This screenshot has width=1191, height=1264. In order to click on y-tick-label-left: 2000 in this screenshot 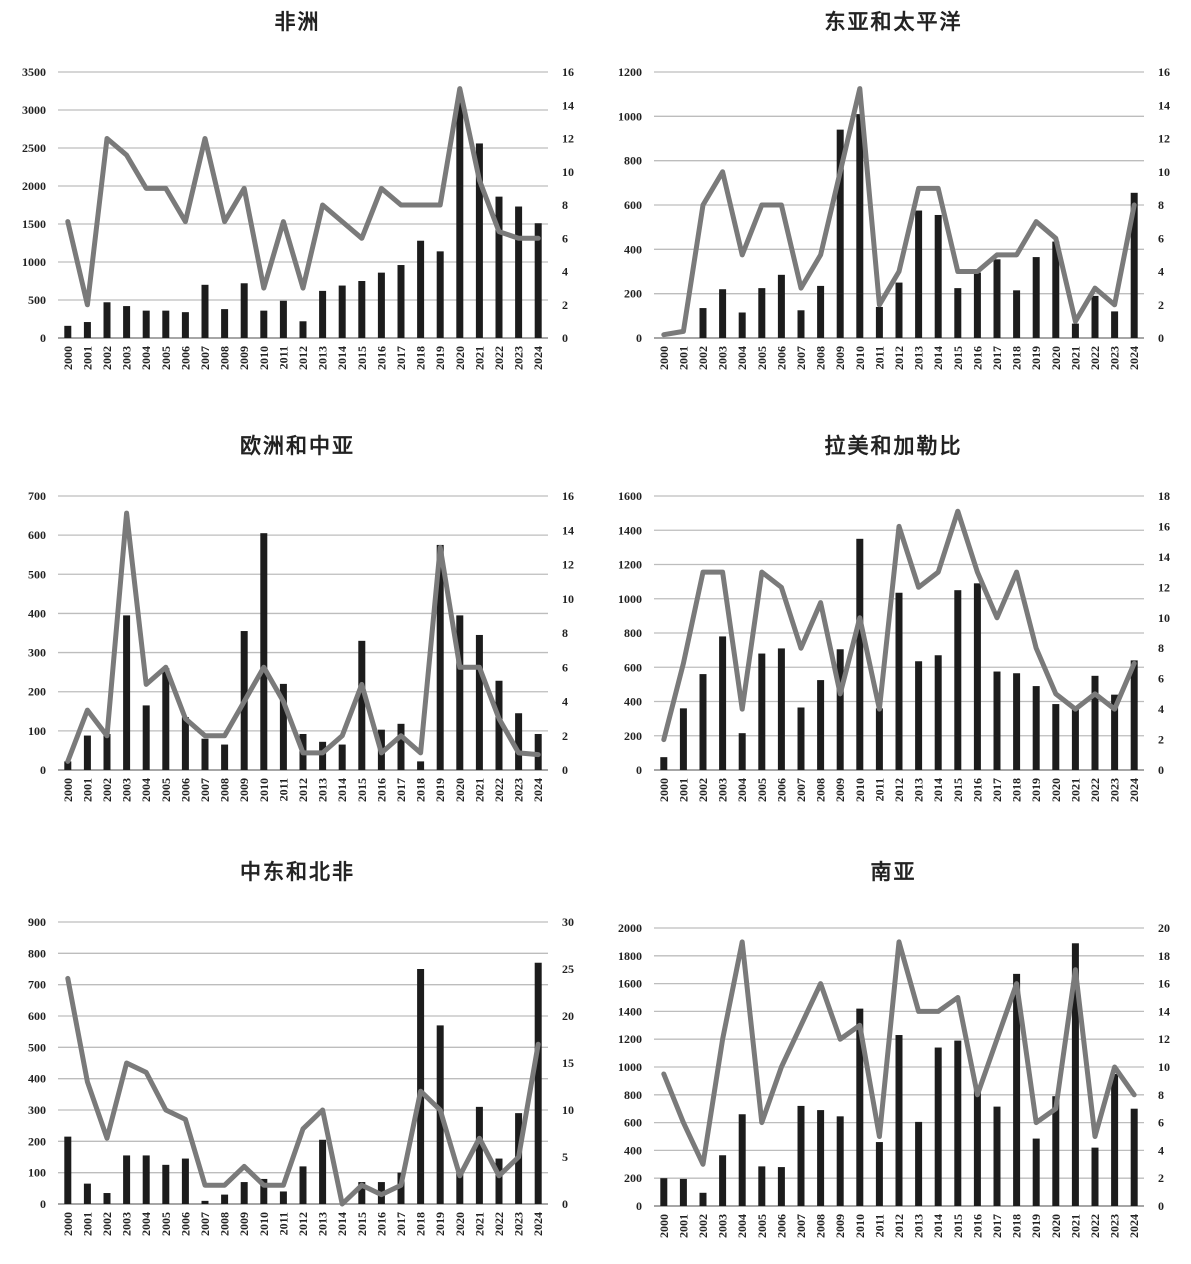, I will do `click(630, 928)`.